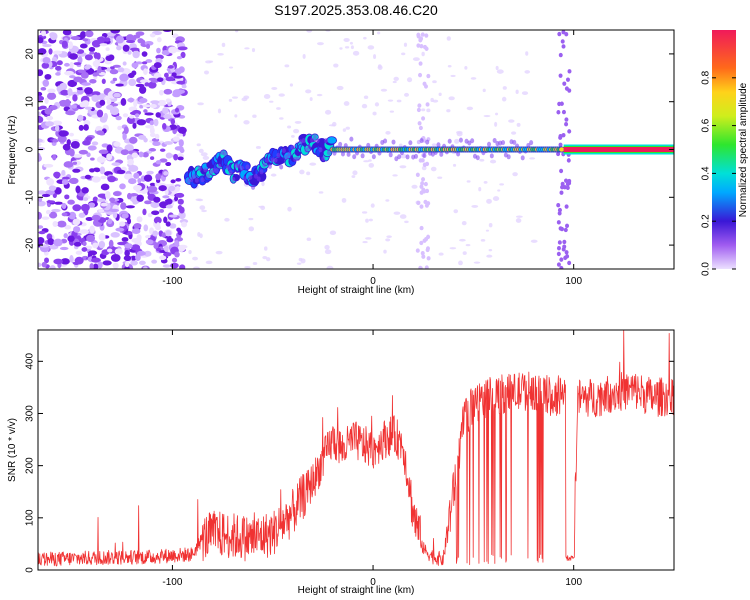 This screenshot has height=600, width=750. What do you see at coordinates (706, 77) in the screenshot?
I see `colorbar-tick-label: 0.8` at bounding box center [706, 77].